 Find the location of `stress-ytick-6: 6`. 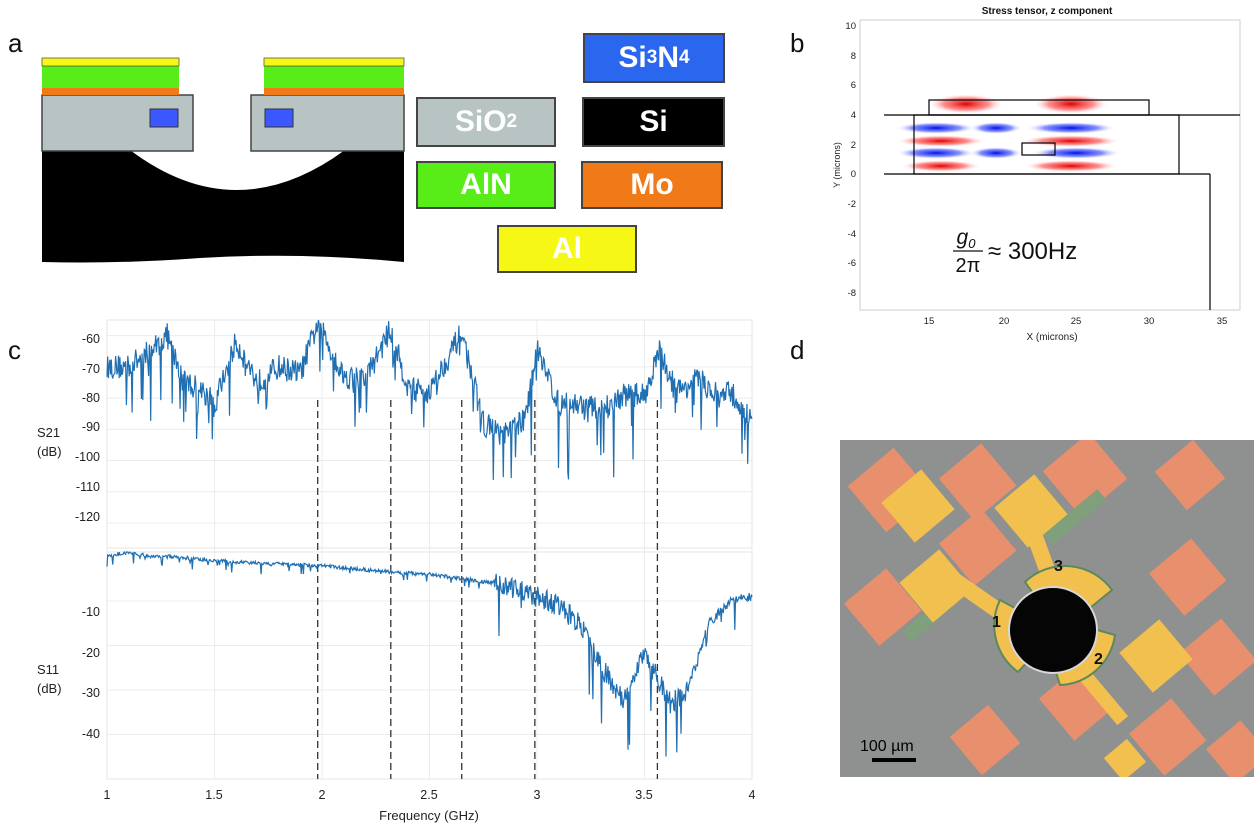

stress-ytick-6: 6 is located at coordinates (853, 85).